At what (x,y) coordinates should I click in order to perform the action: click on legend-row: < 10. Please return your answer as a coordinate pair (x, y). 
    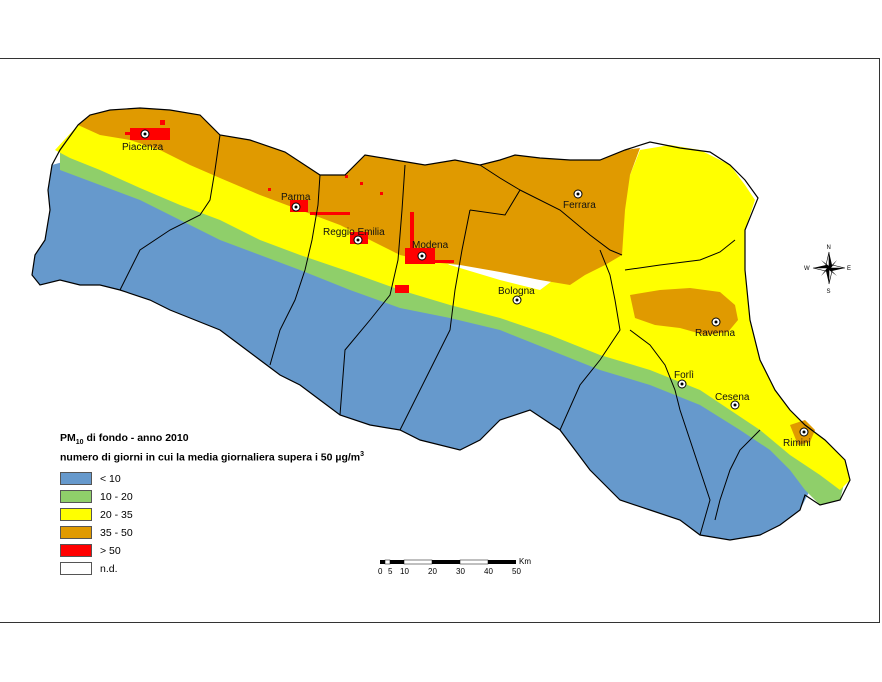
    Looking at the image, I should click on (230, 479).